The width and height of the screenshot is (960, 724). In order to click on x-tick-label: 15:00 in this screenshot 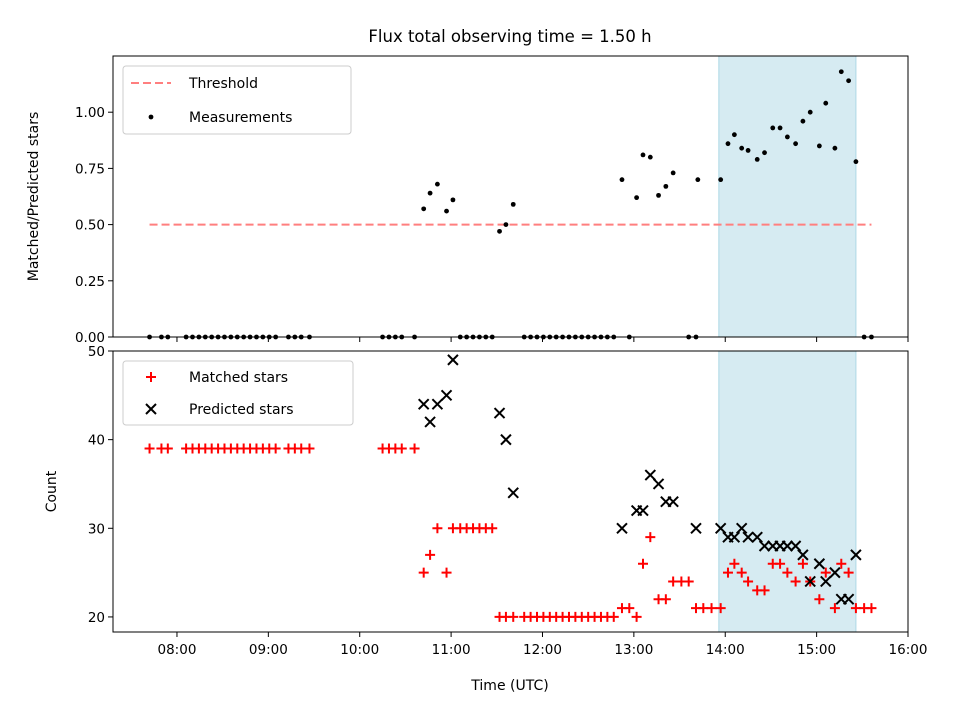, I will do `click(816, 650)`.